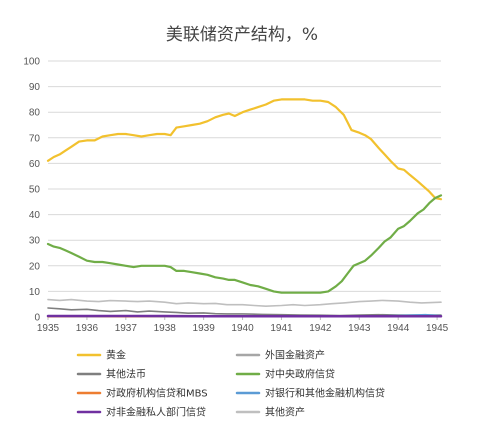  Describe the element at coordinates (126, 374) in the screenshot. I see `legend-label: 其他法币` at that location.